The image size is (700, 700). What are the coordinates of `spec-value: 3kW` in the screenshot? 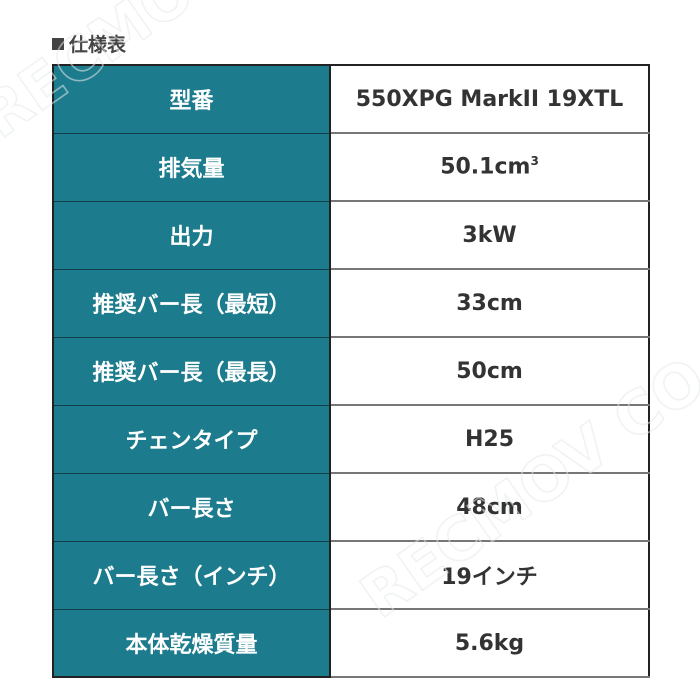 It's located at (489, 235).